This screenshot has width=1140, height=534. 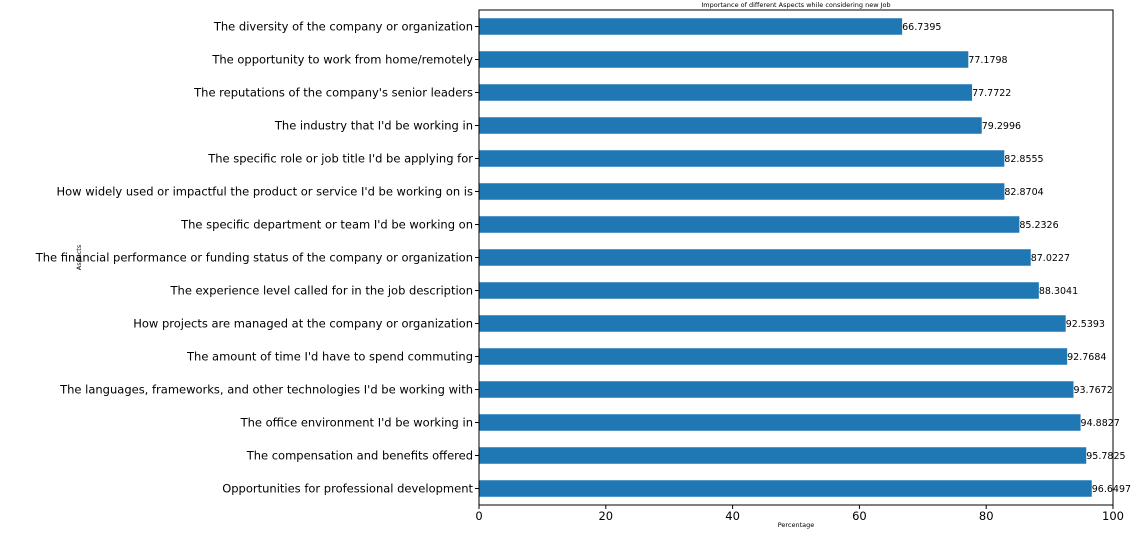 I want to click on category-label: The compensation and benefits offered, so click(x=359, y=456).